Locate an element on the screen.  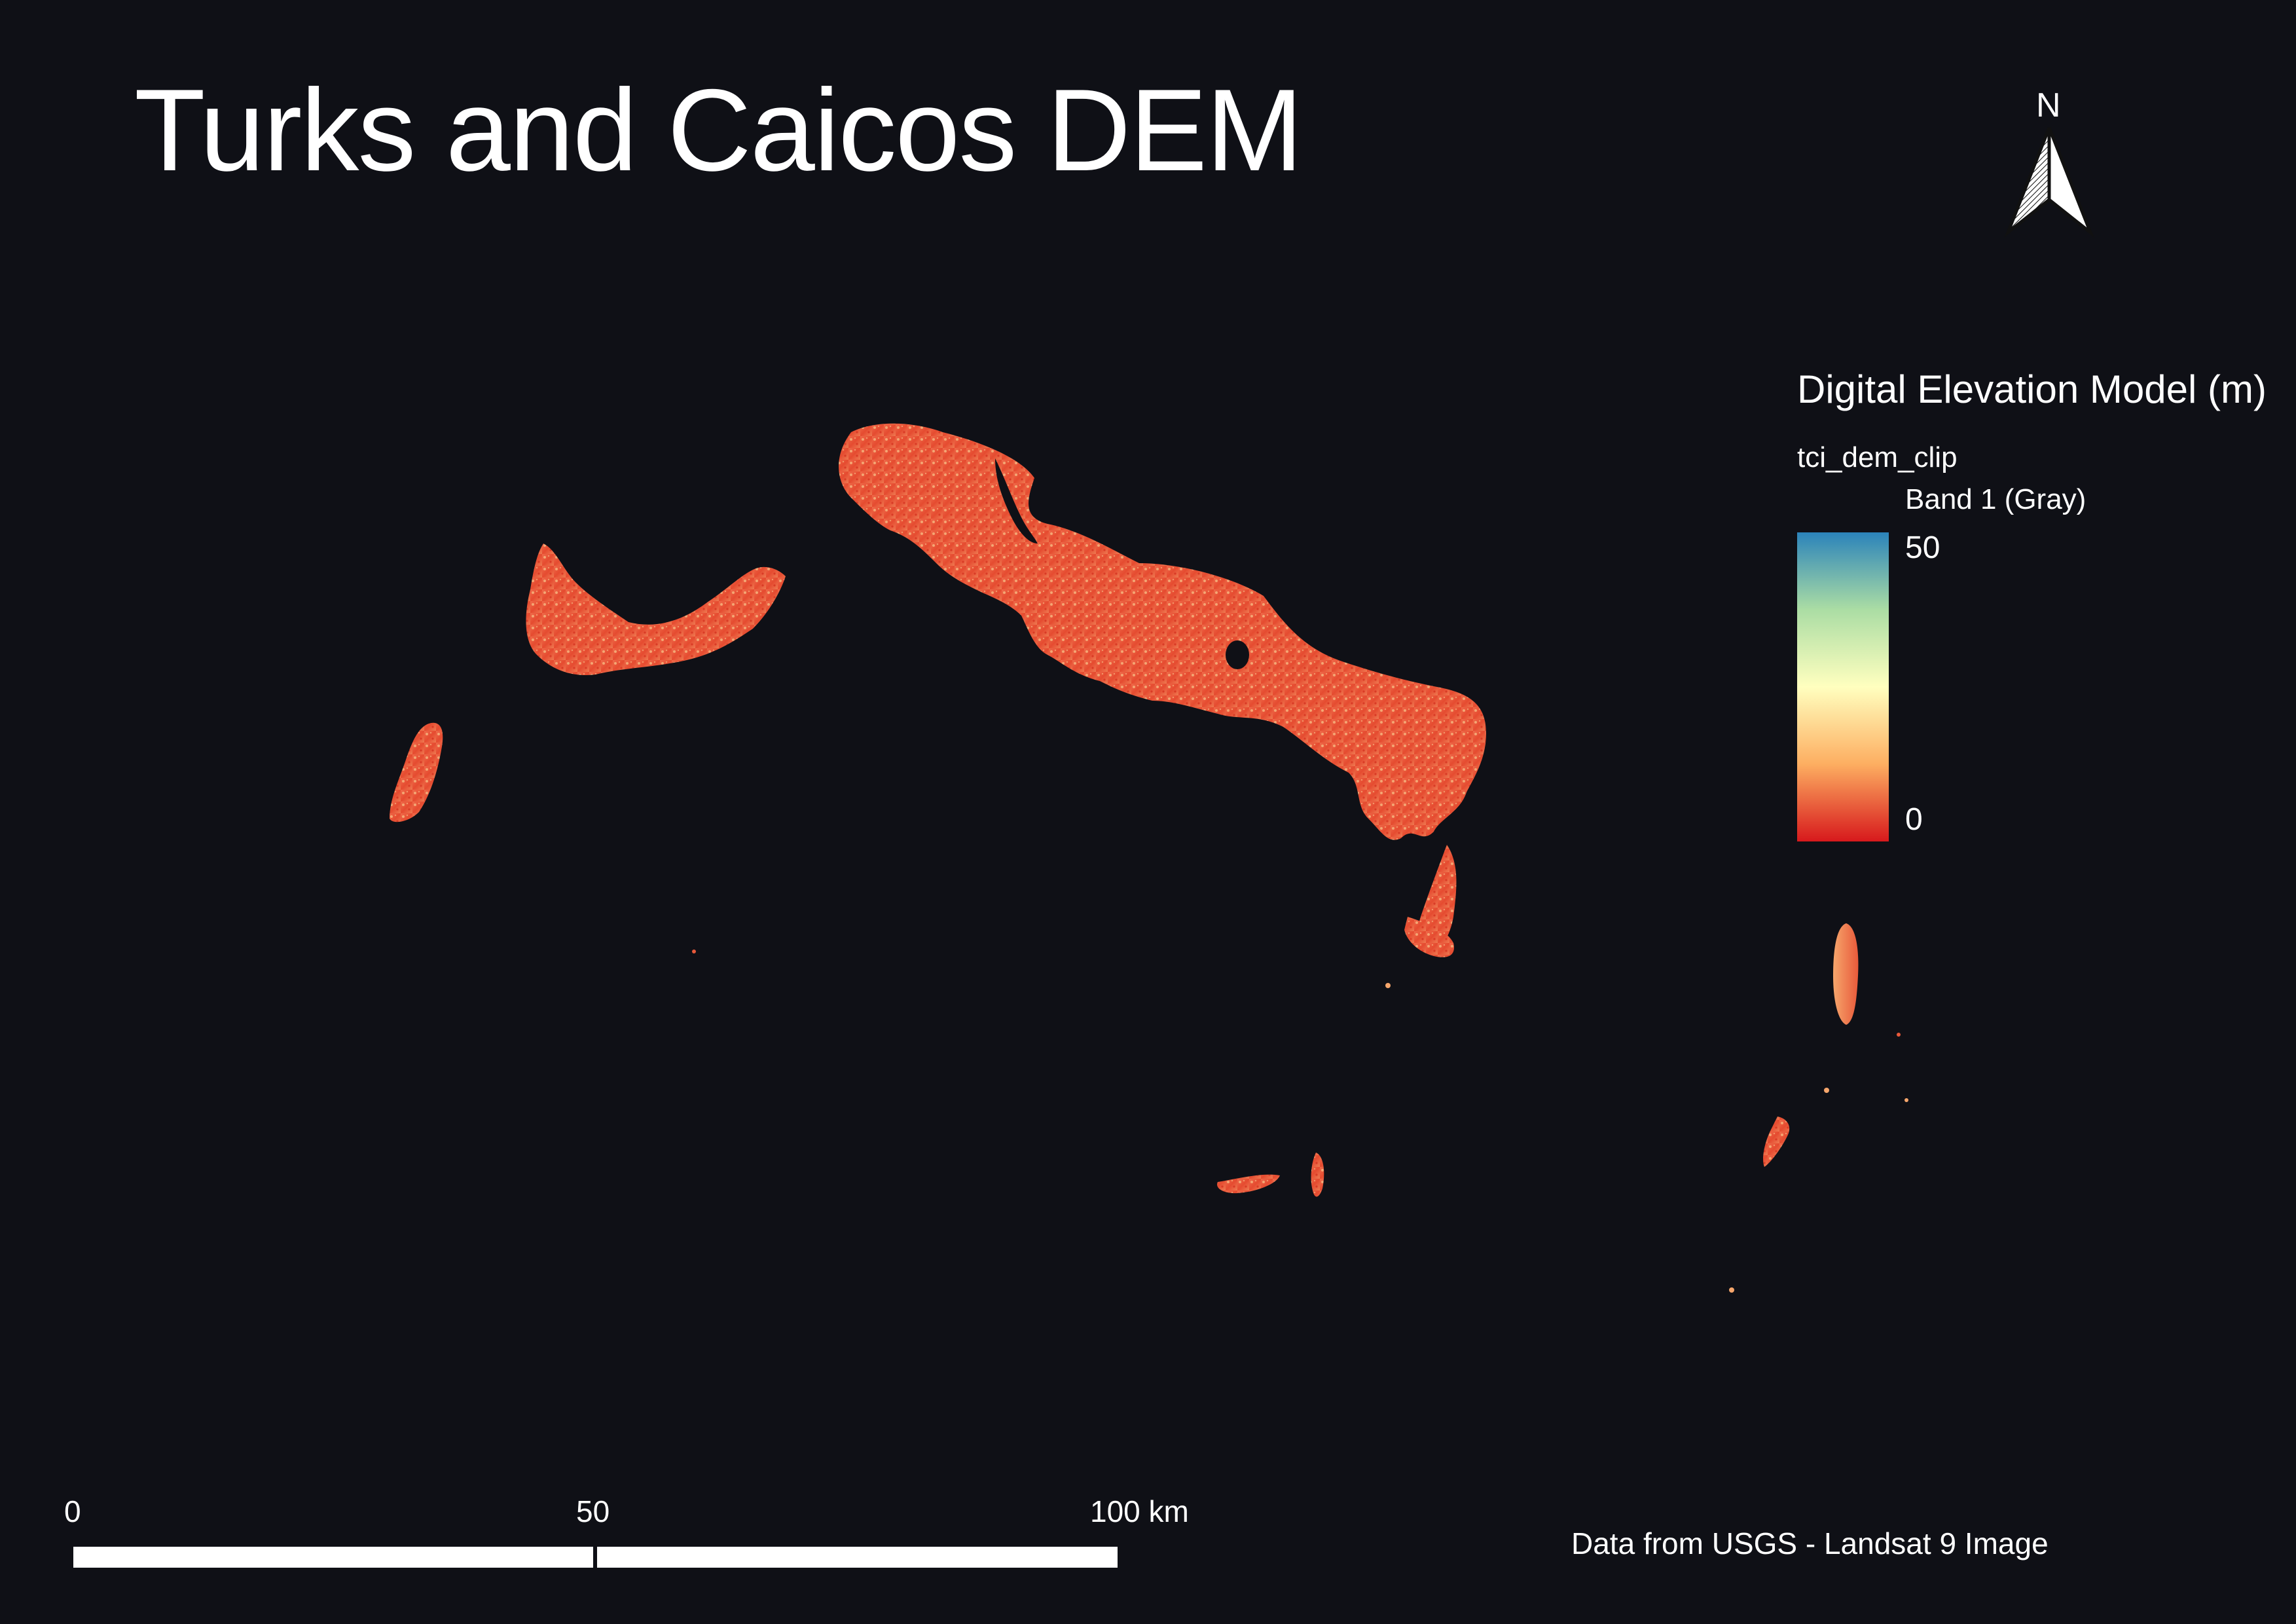
scale-bar is located at coordinates (595, 1557).